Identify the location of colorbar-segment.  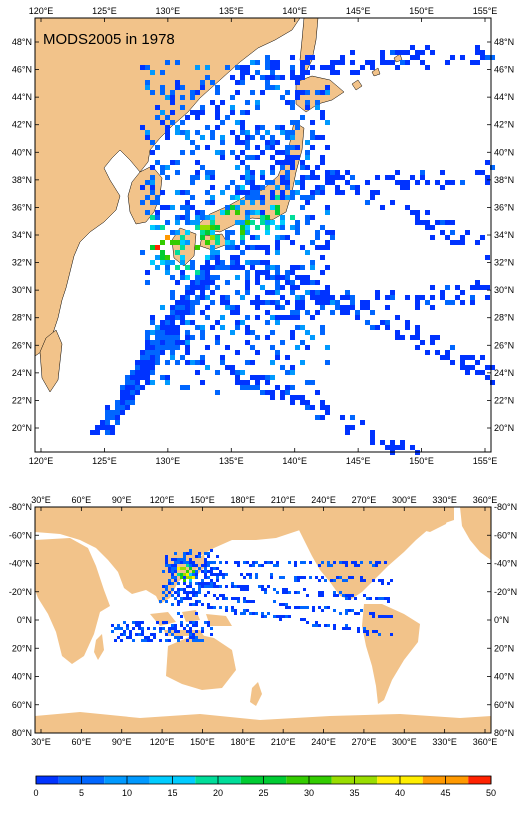
(434, 780).